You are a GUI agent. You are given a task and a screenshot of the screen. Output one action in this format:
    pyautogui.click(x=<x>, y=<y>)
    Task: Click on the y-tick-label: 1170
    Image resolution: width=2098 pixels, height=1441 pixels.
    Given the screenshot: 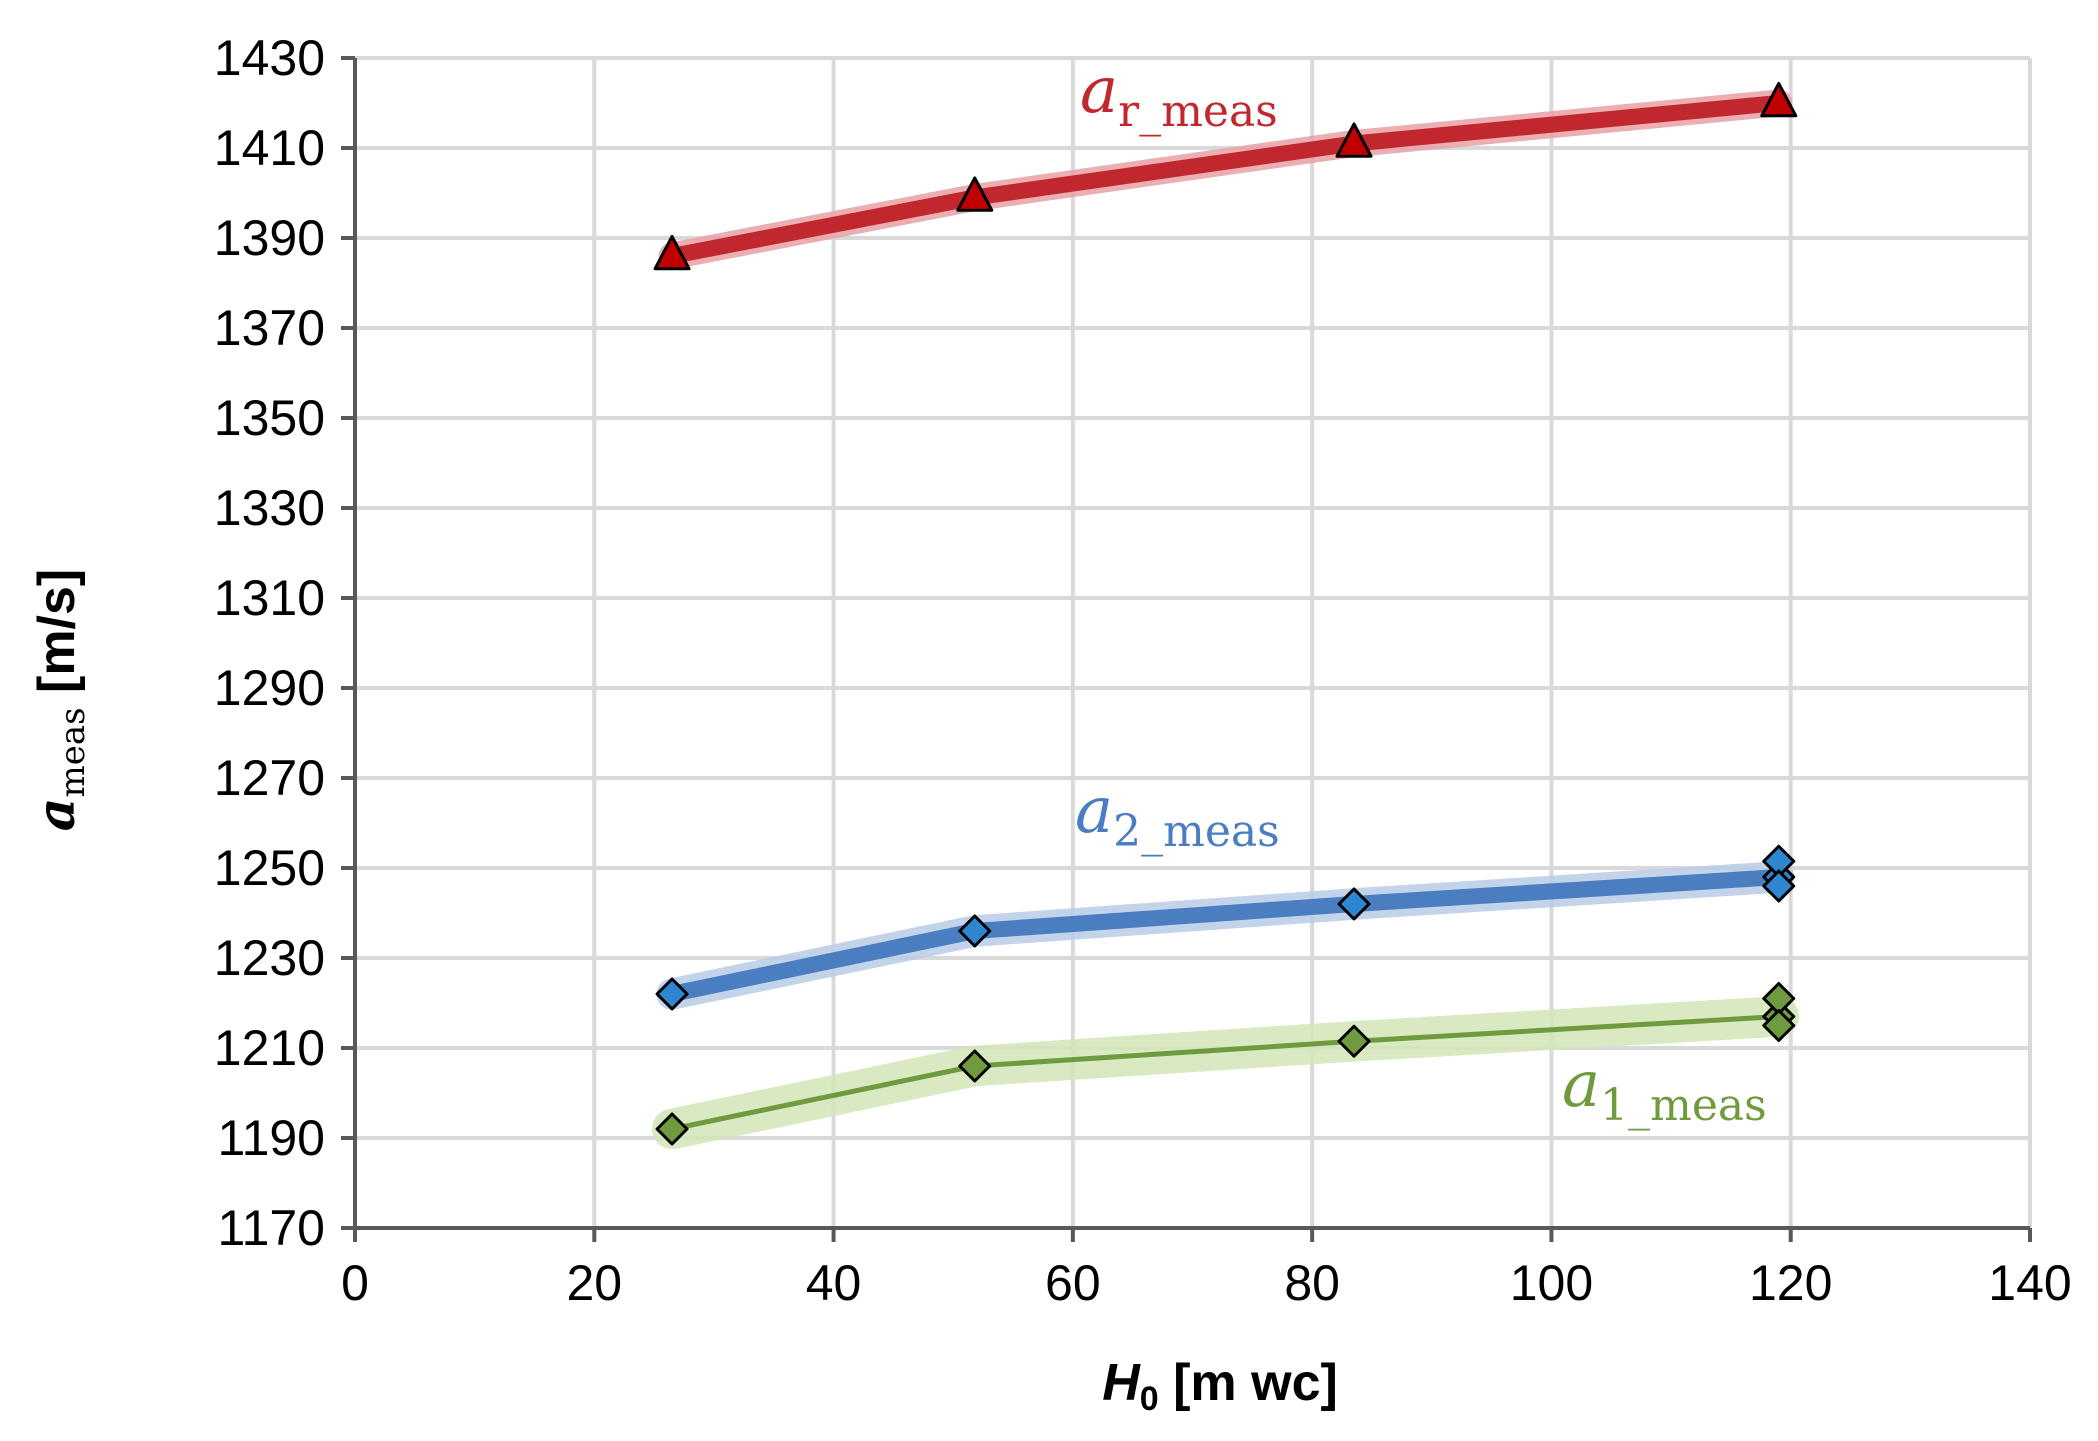 What is the action you would take?
    pyautogui.click(x=271, y=1228)
    